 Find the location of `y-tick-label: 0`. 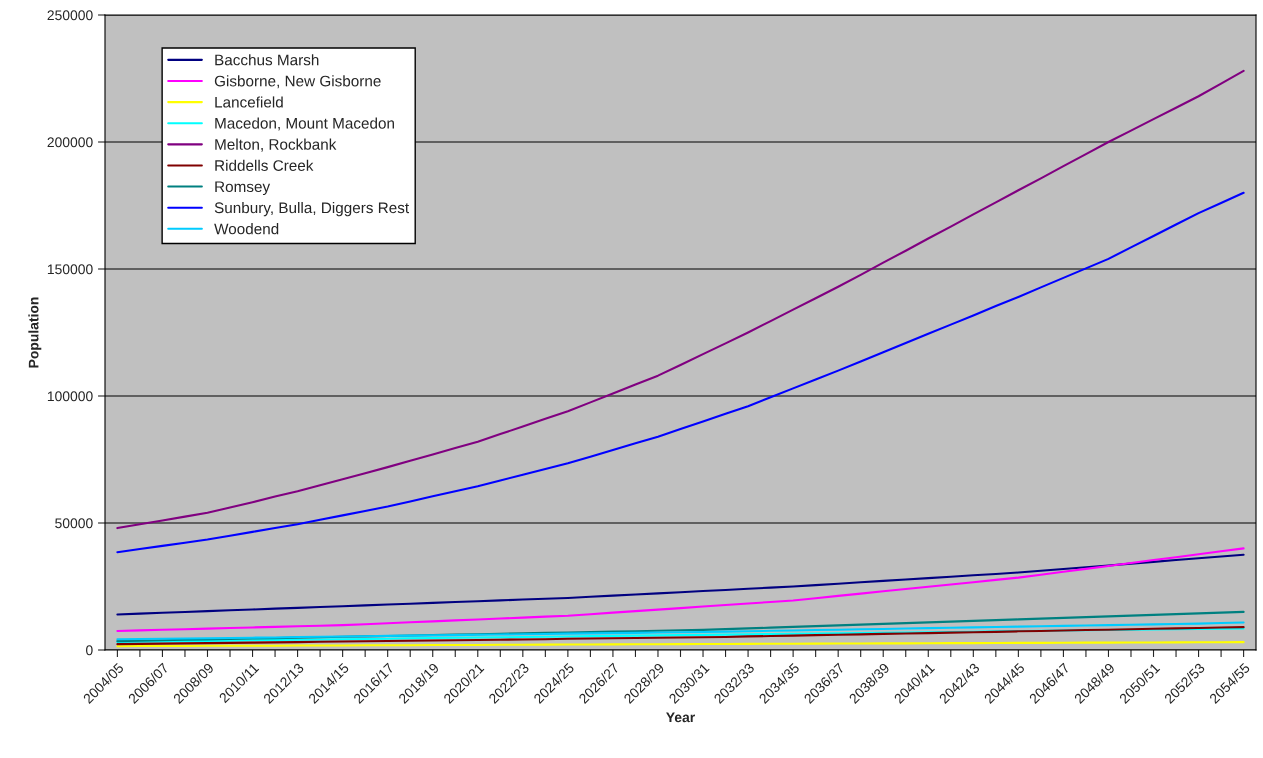

y-tick-label: 0 is located at coordinates (89, 650).